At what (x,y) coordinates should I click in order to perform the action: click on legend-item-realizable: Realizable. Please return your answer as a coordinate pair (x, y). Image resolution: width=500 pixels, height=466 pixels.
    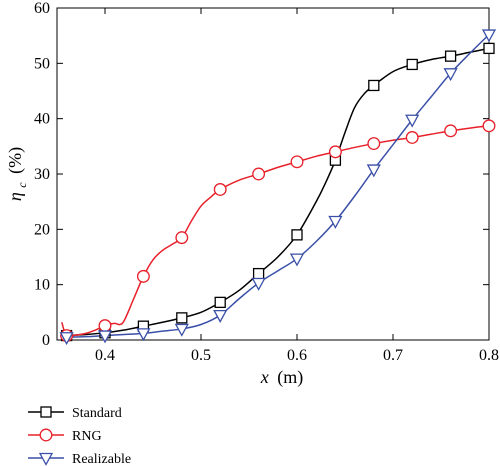
    Looking at the image, I should click on (79, 459).